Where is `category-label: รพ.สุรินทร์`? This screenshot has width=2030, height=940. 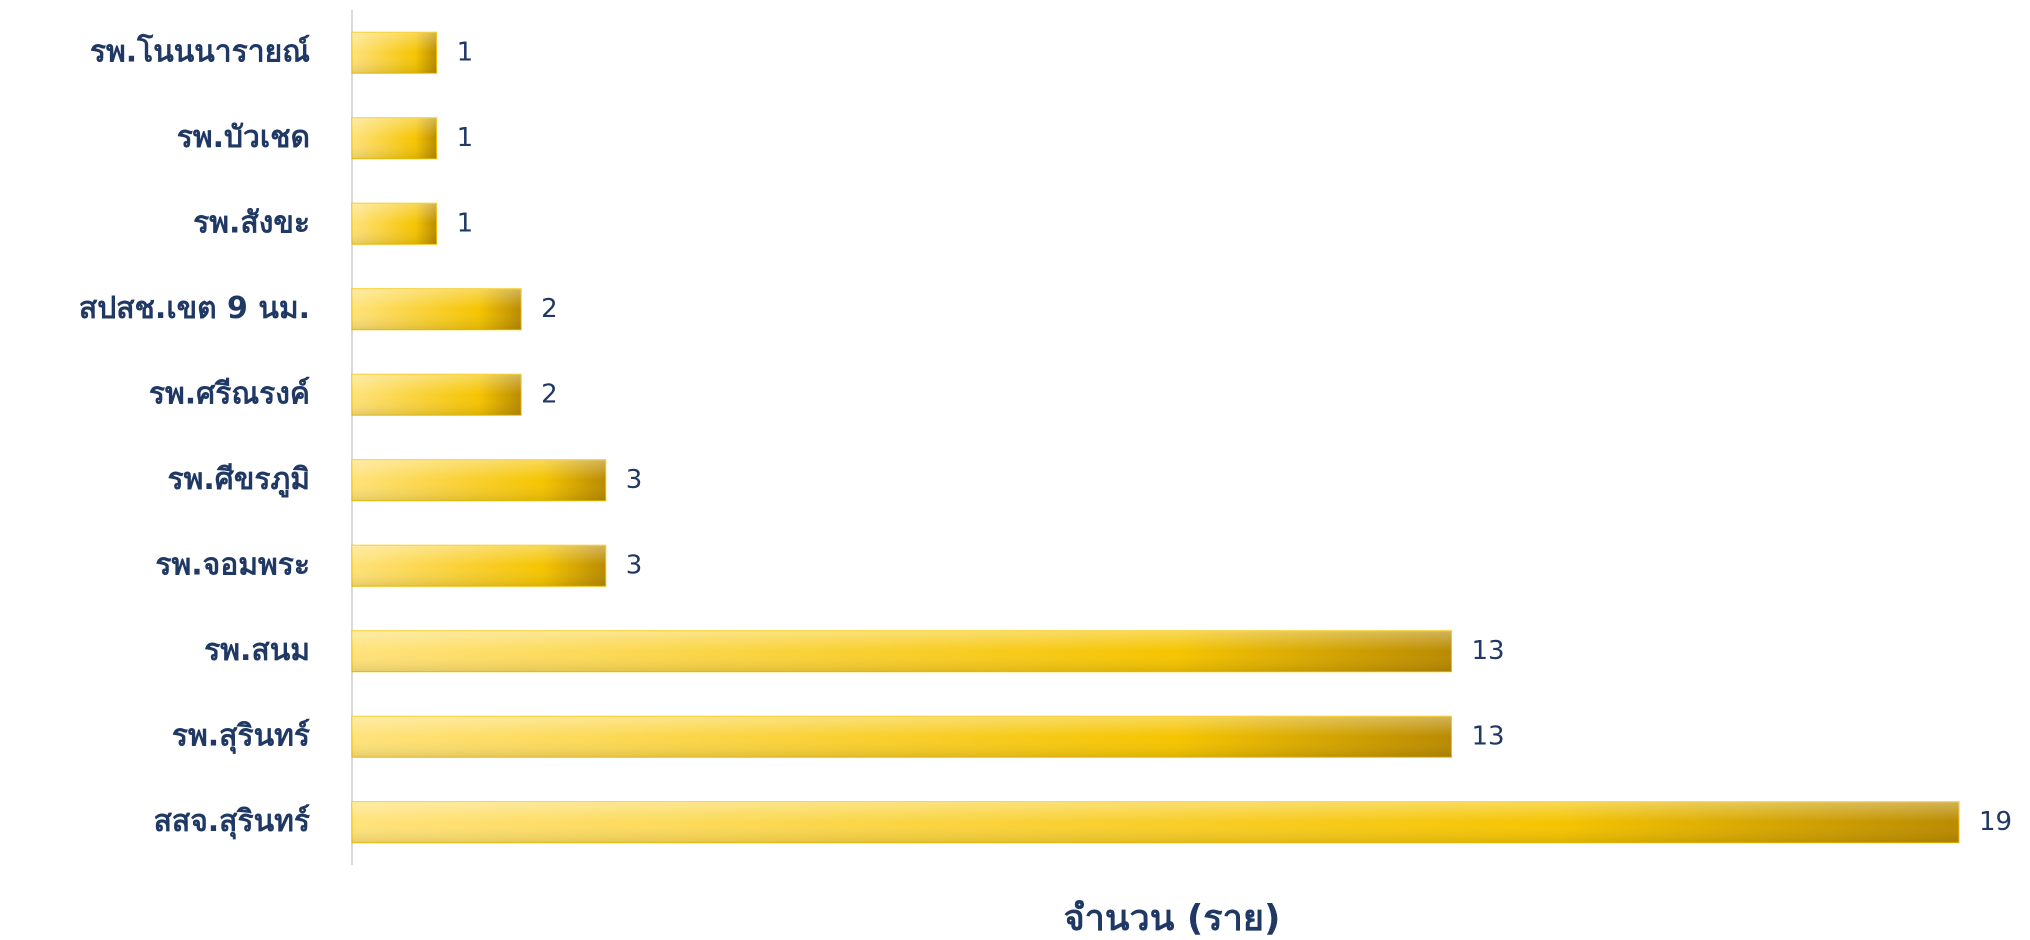 category-label: รพ.สุรินทร์ is located at coordinates (241, 736).